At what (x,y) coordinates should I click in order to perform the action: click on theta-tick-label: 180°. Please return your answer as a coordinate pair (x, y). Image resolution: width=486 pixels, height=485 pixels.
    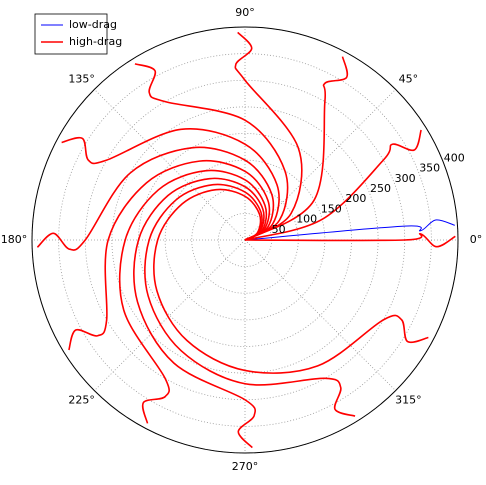
    Looking at the image, I should click on (14, 239).